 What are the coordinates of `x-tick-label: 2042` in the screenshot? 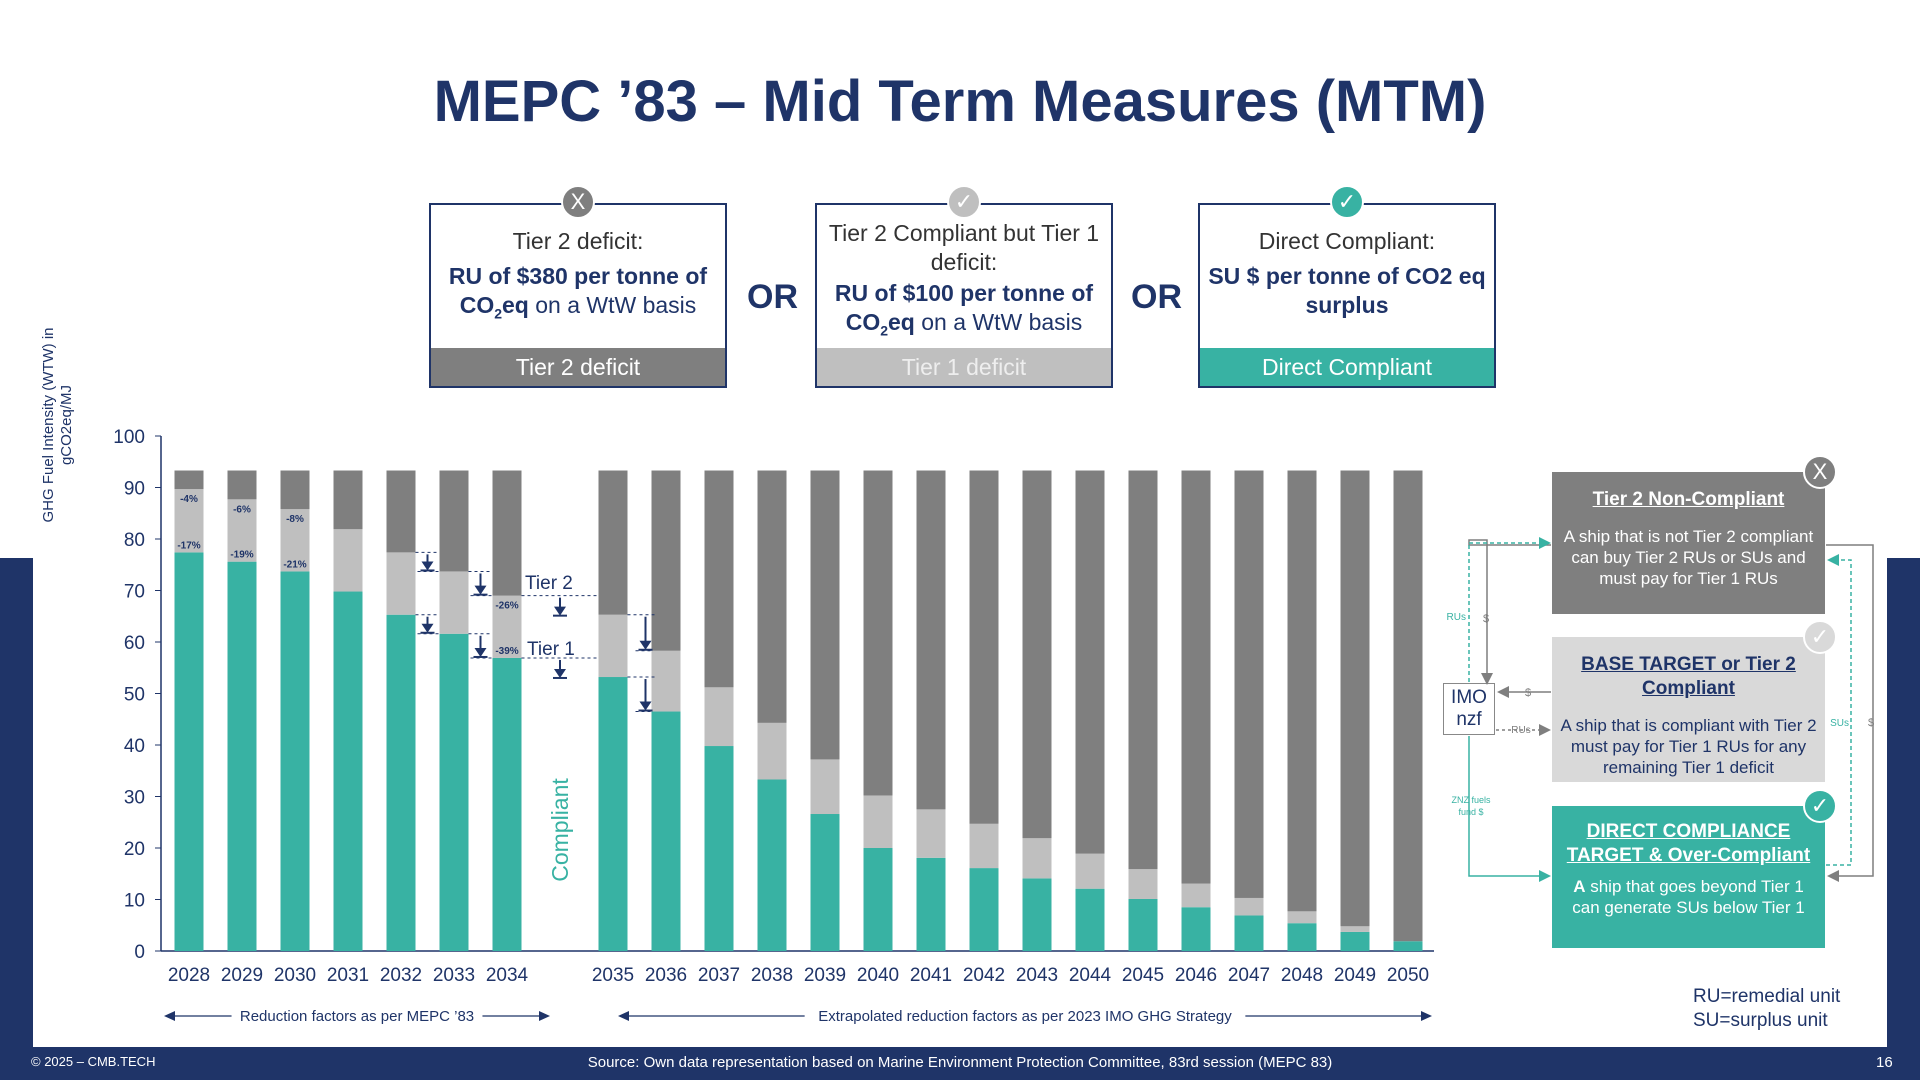 It's located at (984, 975).